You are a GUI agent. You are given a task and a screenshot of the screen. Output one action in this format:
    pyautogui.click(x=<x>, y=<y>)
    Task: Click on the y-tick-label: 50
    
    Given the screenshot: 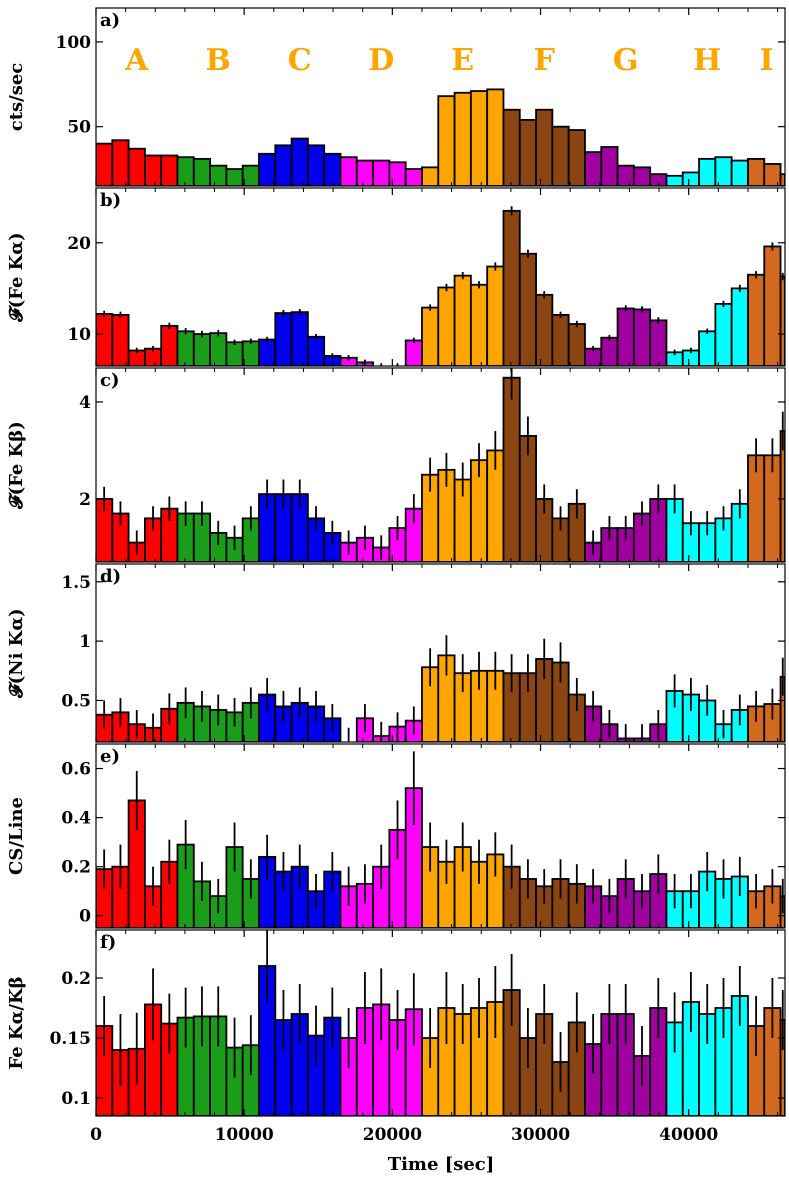 What is the action you would take?
    pyautogui.click(x=79, y=128)
    